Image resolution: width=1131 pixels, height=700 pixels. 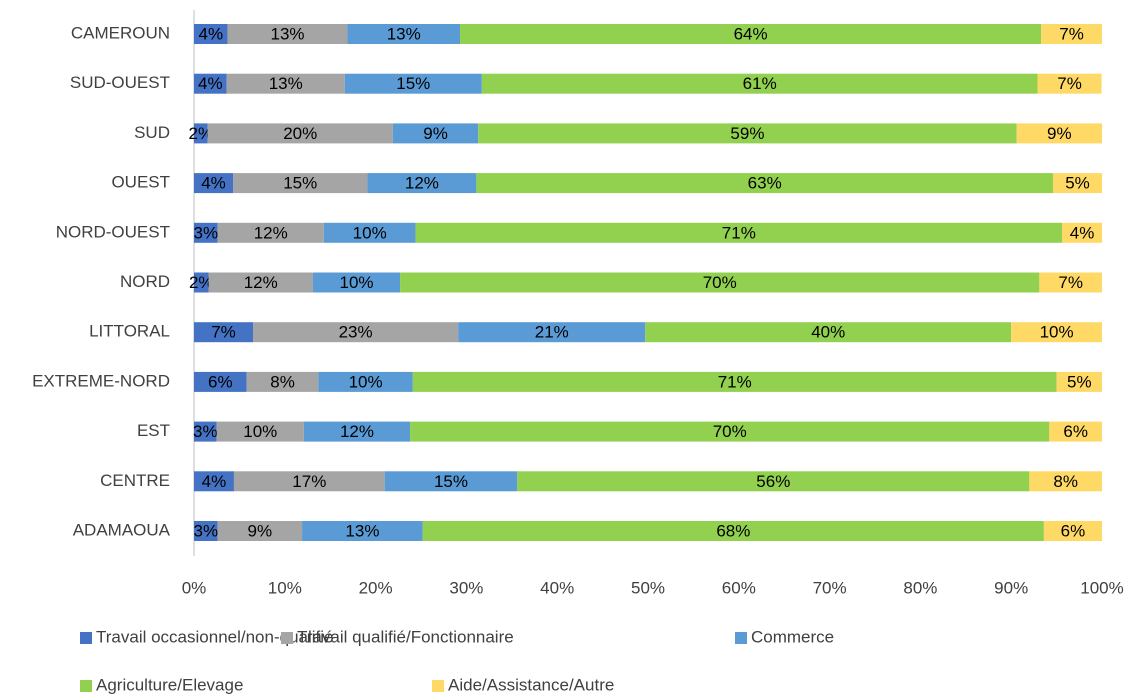 What do you see at coordinates (129, 331) in the screenshot?
I see `y-tick-label: LITTORAL` at bounding box center [129, 331].